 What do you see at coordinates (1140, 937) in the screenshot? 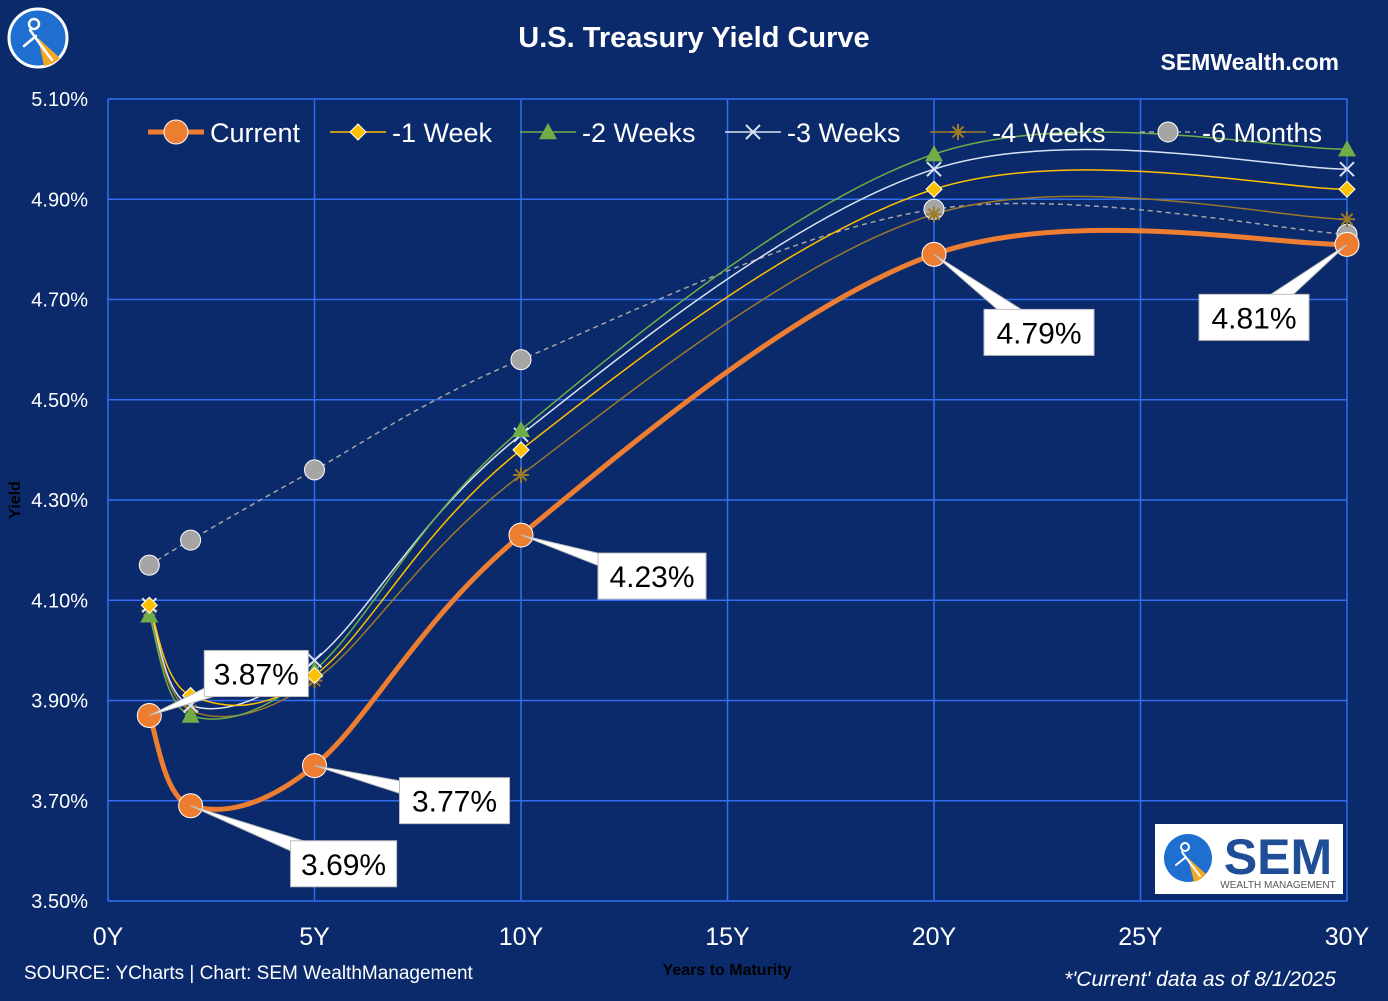
I see `x-tick-label: 25Y` at bounding box center [1140, 937].